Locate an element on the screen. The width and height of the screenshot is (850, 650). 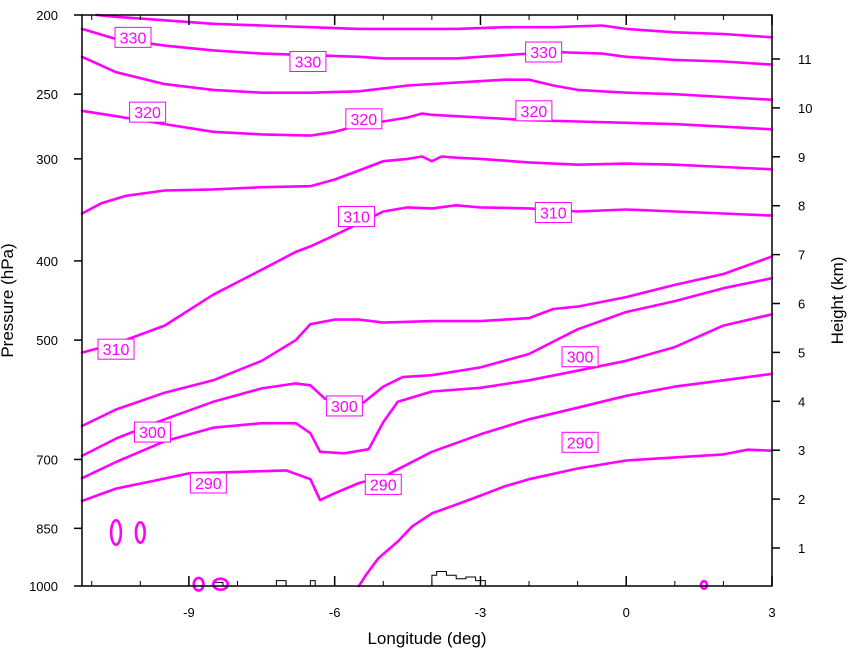
y-axis-title: Pressure (hPa) is located at coordinates (8, 300).